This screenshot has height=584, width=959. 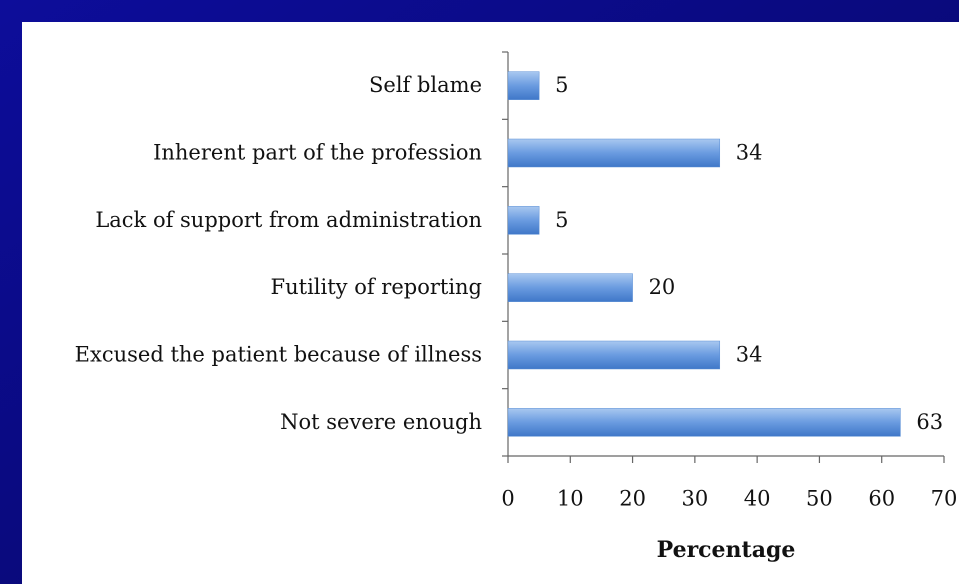 What do you see at coordinates (381, 422) in the screenshot?
I see `y-tick-label: Not severe enough` at bounding box center [381, 422].